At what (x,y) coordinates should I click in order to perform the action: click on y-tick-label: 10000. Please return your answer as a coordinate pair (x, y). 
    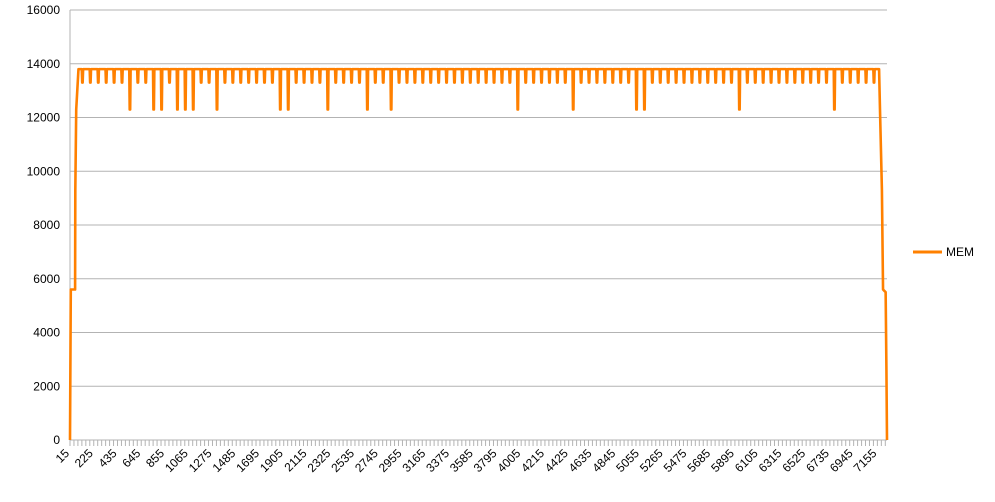
    Looking at the image, I should click on (44, 171).